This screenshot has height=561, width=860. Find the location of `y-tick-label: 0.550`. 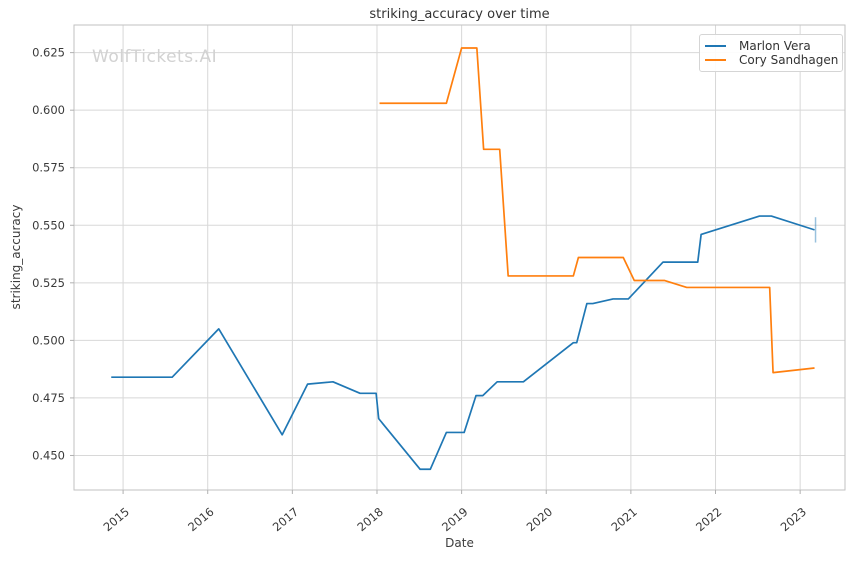

y-tick-label: 0.550 is located at coordinates (48, 225).